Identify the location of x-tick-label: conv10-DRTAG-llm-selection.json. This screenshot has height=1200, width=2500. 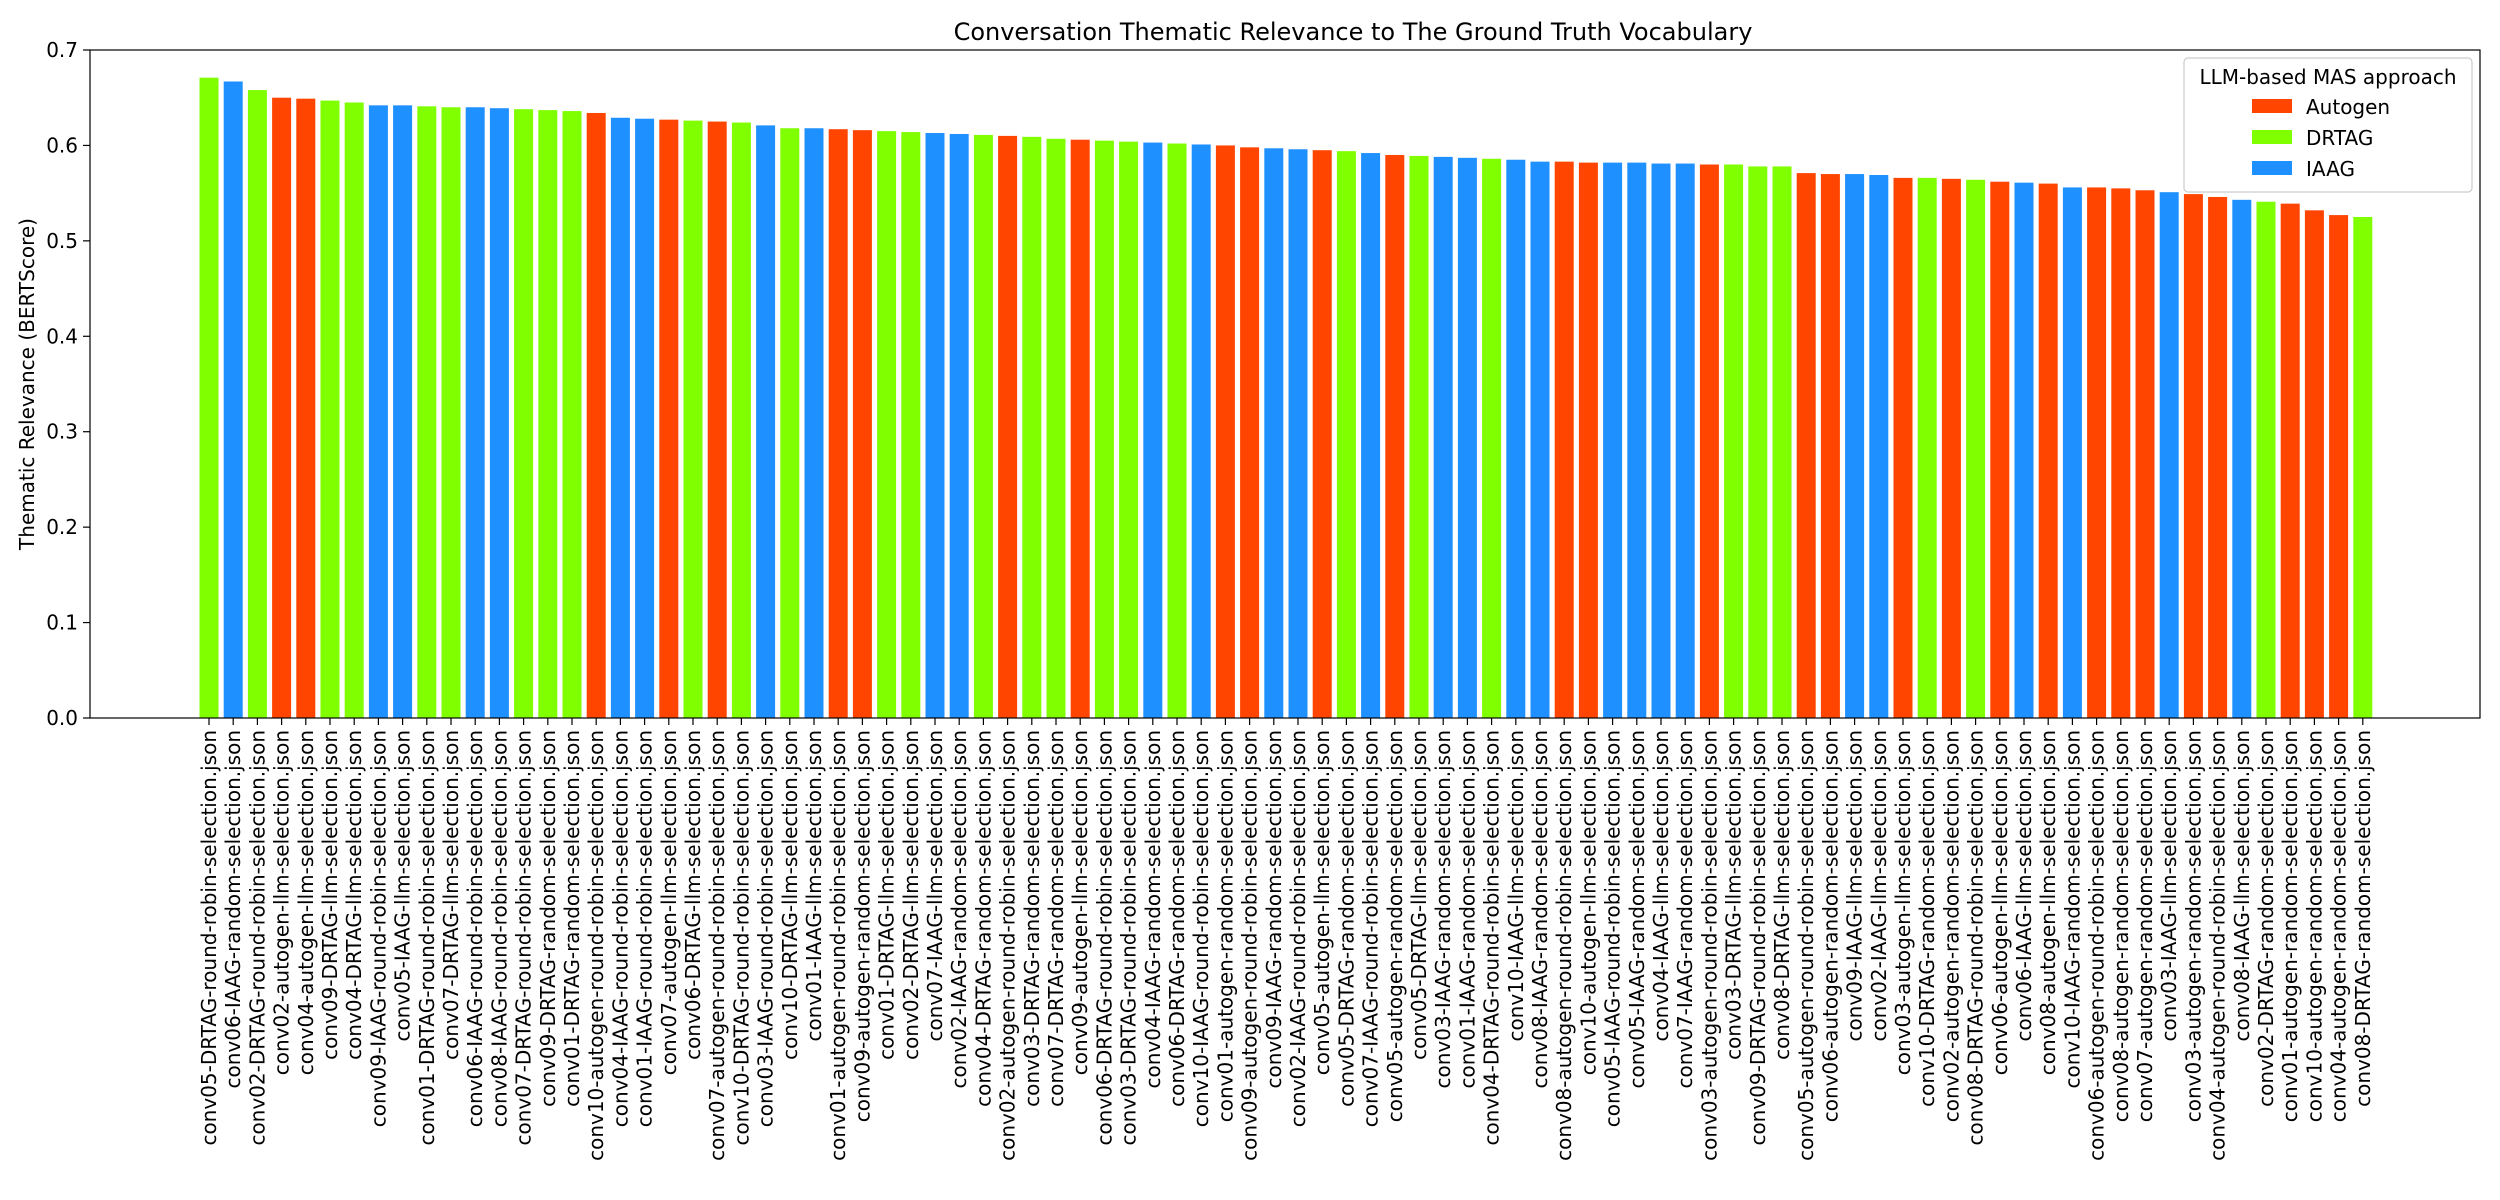
(790, 895).